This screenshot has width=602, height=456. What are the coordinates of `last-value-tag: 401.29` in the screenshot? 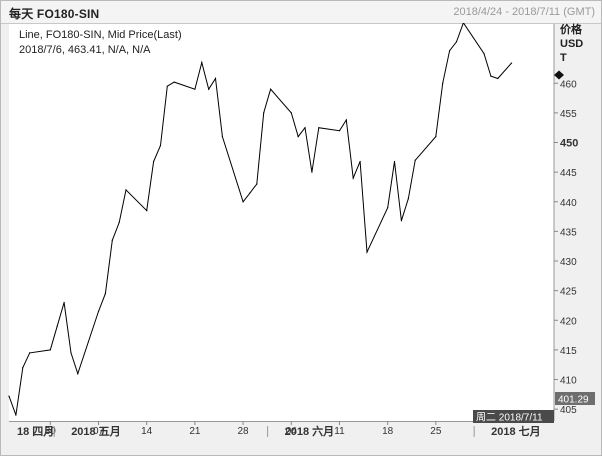 It's located at (575, 399).